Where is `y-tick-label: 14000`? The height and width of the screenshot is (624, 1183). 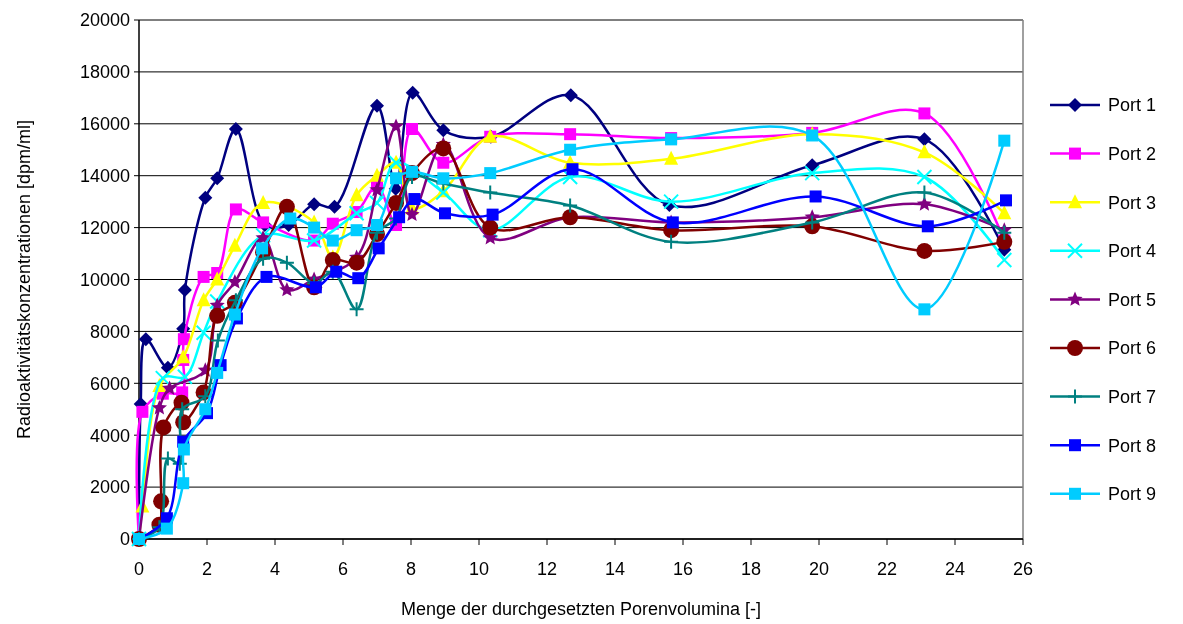
y-tick-label: 14000 is located at coordinates (104, 176).